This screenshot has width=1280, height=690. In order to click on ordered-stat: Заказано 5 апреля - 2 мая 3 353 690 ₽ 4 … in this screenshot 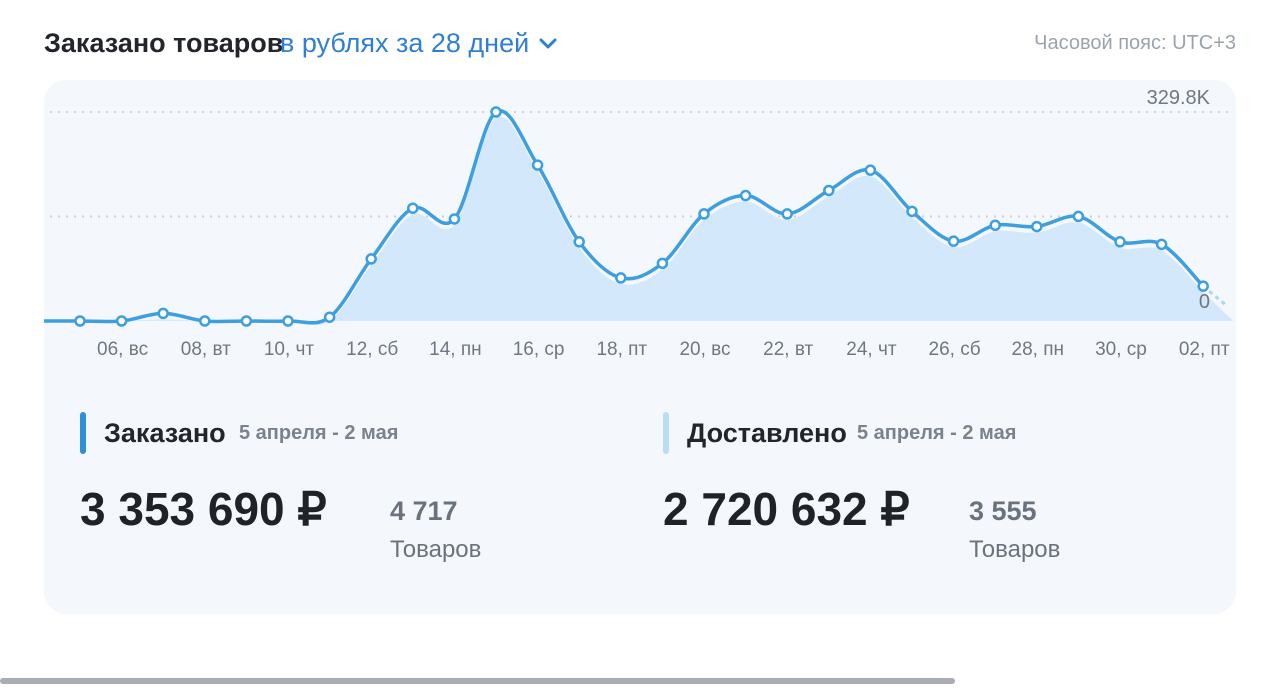, I will do `click(360, 492)`.